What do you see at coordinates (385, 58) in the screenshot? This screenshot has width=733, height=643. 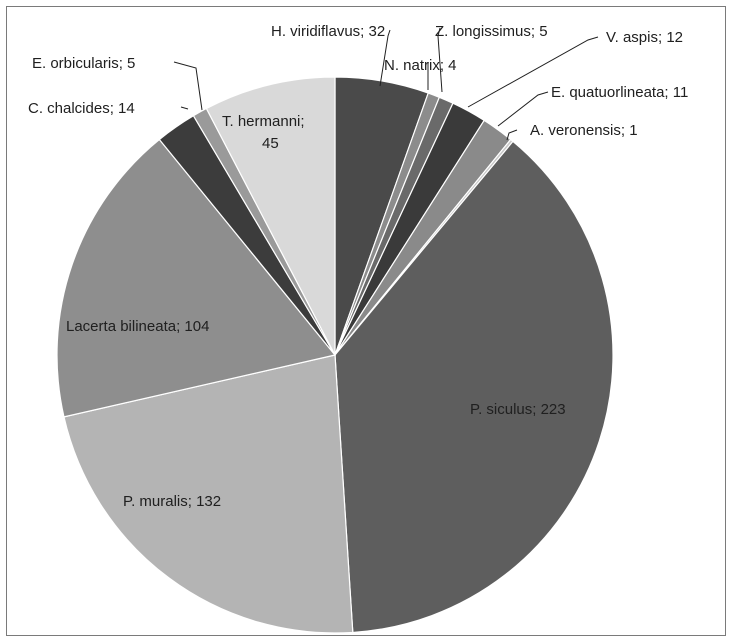 I see `leader-line-h-viridiflavus` at bounding box center [385, 58].